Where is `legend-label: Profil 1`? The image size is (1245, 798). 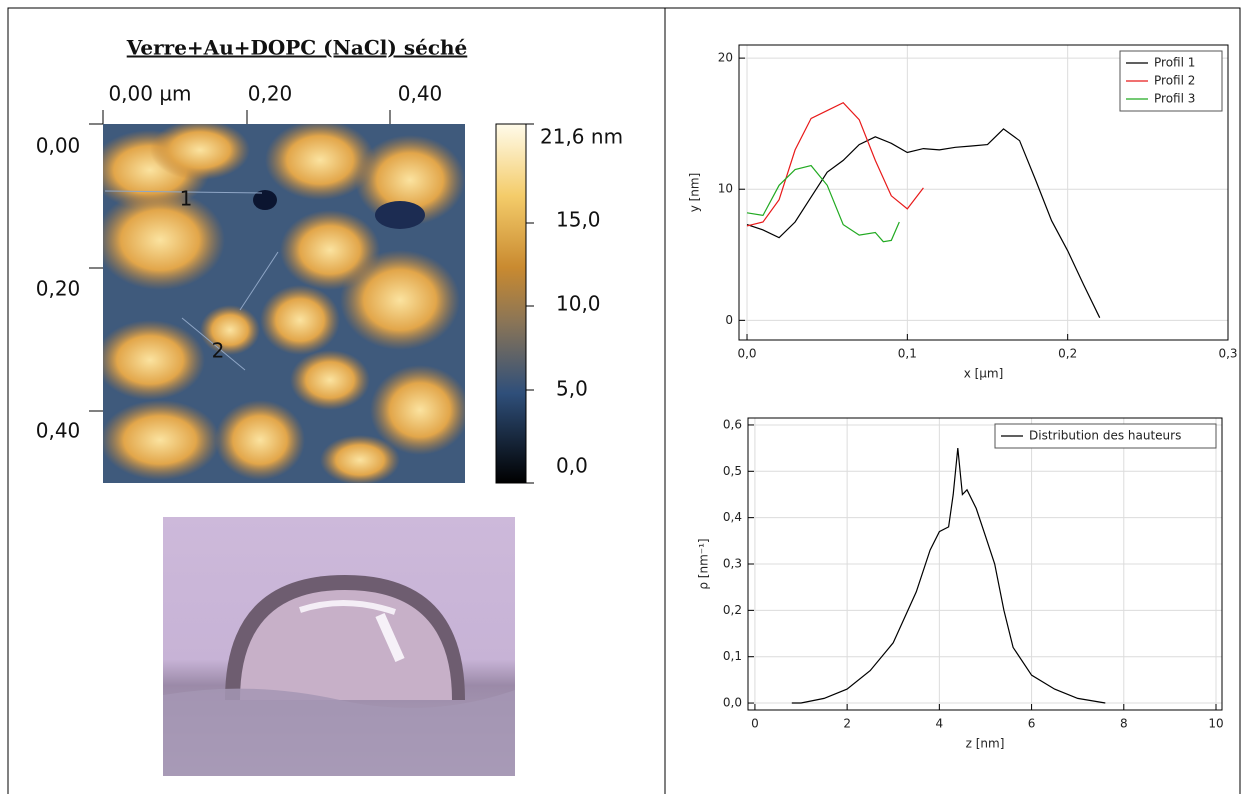 legend-label: Profil 1 is located at coordinates (1174, 63).